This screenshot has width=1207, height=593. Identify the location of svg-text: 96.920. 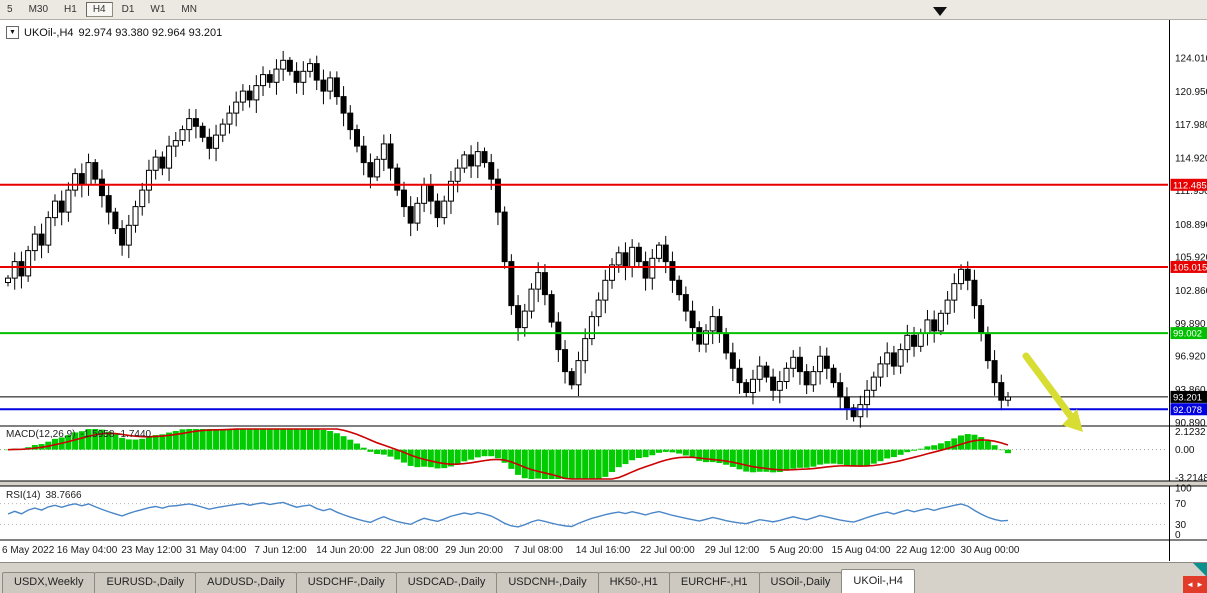
(1190, 356).